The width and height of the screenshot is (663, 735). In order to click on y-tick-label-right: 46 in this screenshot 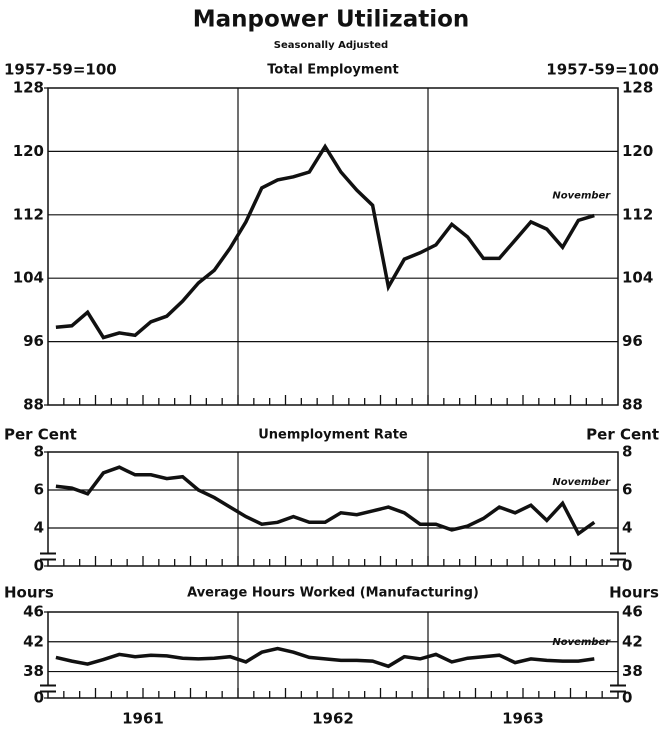, I will do `click(632, 612)`.